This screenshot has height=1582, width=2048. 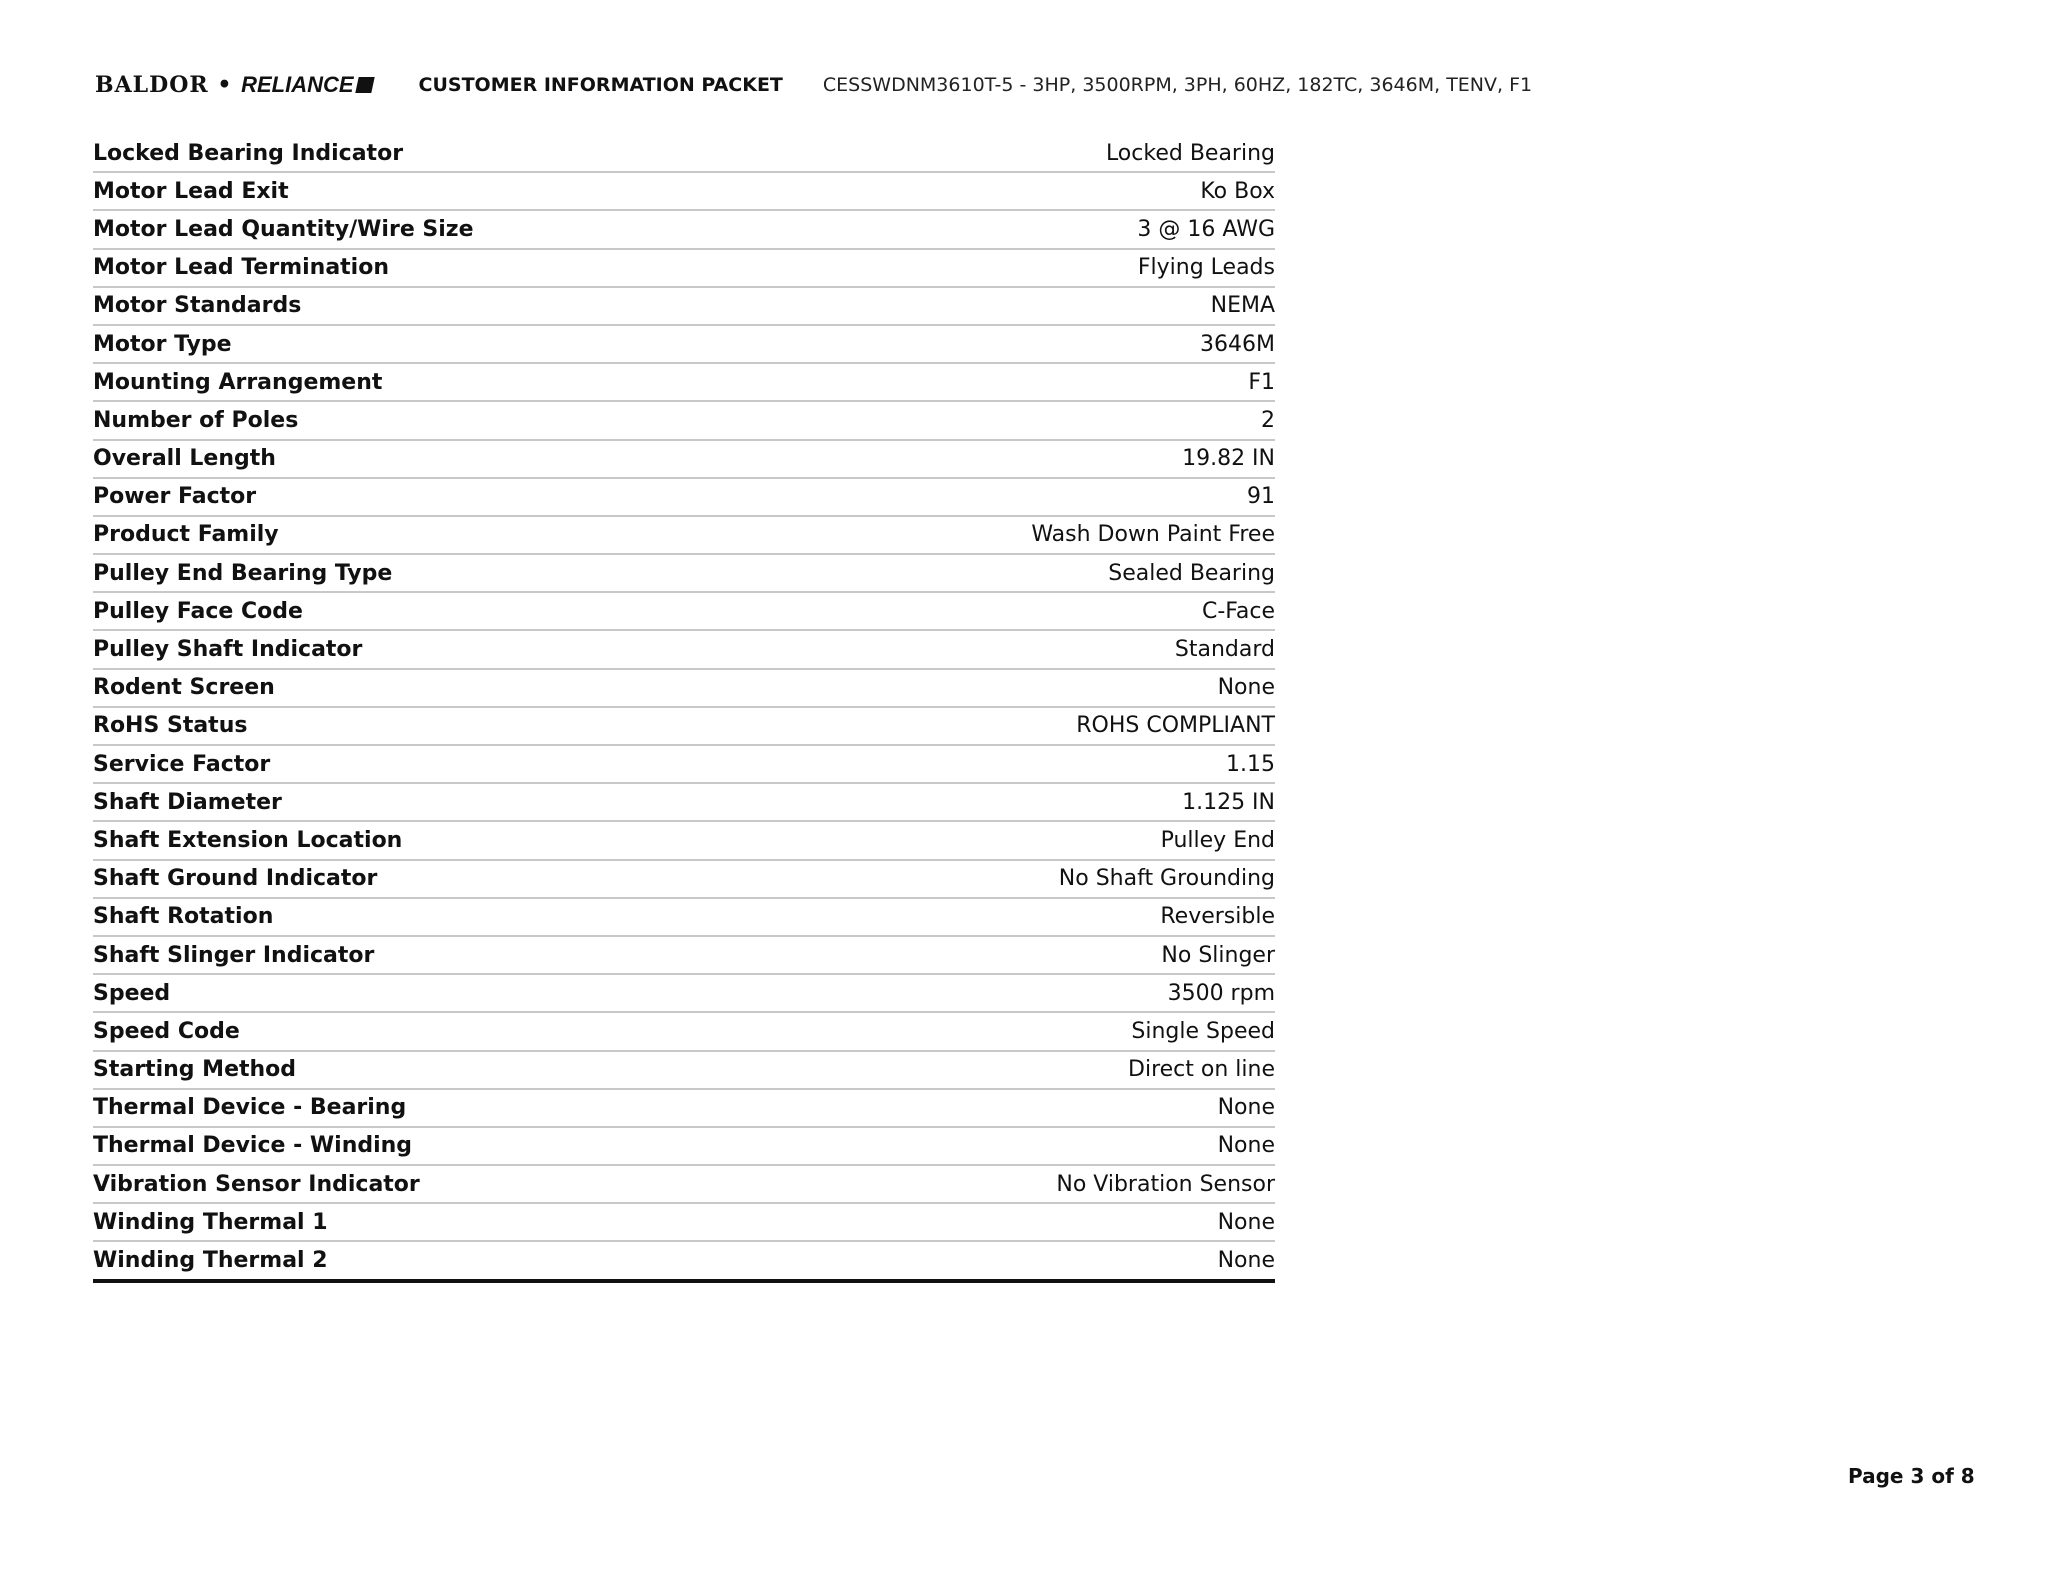 I want to click on spec-value: Locked Bearing, so click(x=1044, y=154).